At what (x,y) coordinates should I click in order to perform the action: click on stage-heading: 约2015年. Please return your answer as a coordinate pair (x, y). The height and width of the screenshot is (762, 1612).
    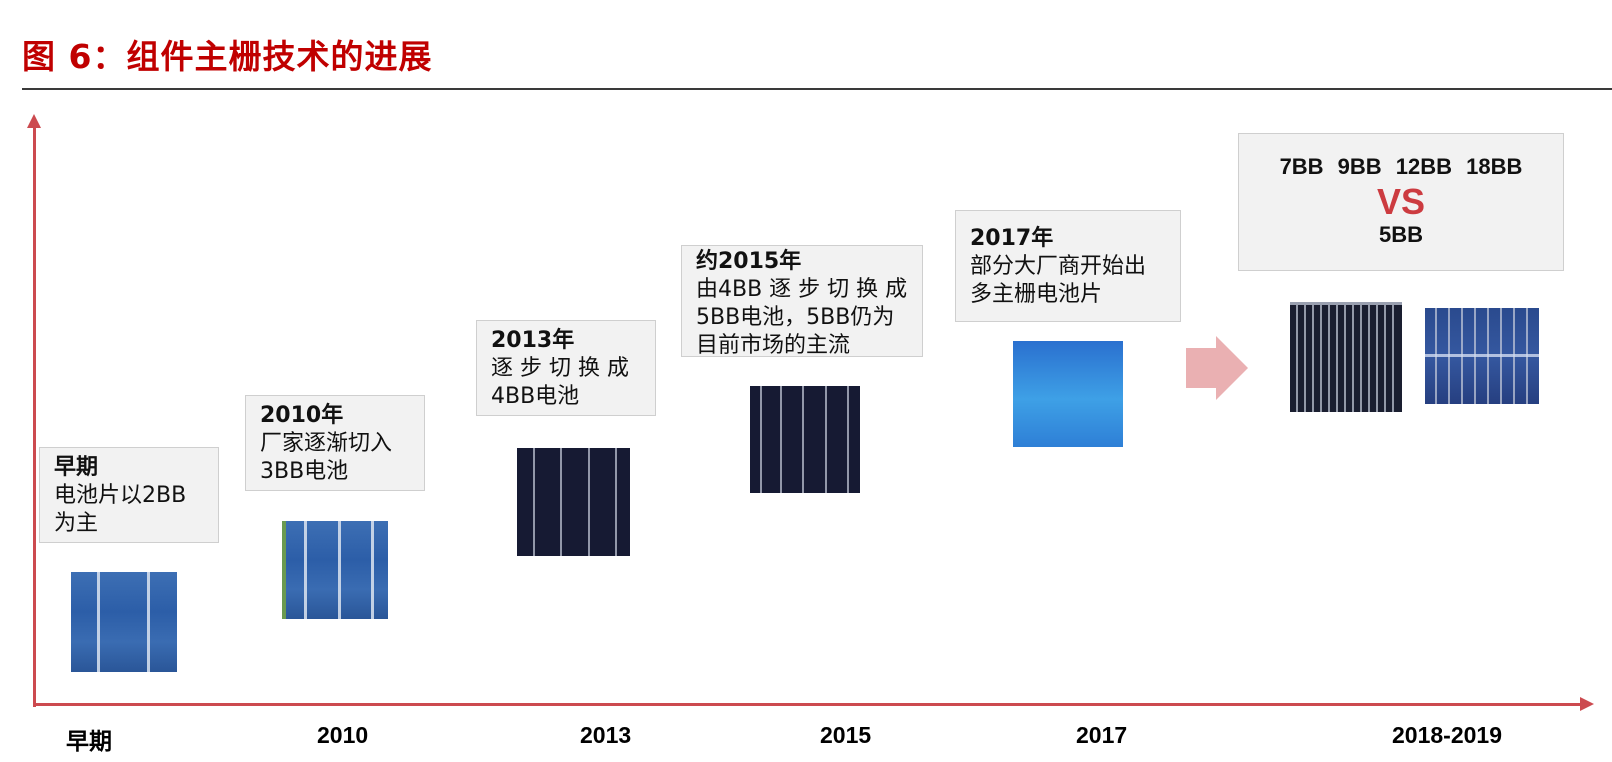
    Looking at the image, I should click on (749, 261).